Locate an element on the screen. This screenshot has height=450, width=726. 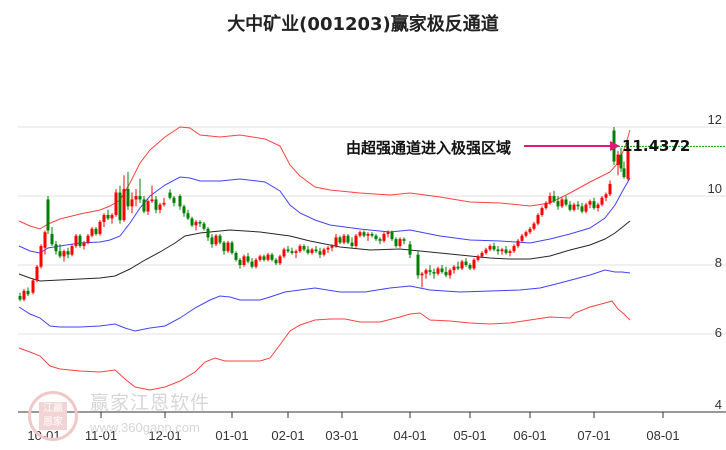
y-tick-4: 4 is located at coordinates (718, 404).